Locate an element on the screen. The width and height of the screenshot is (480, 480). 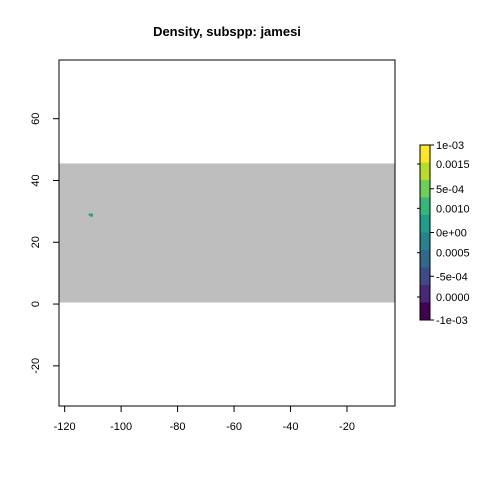
x-tick-label: -120 is located at coordinates (65, 427).